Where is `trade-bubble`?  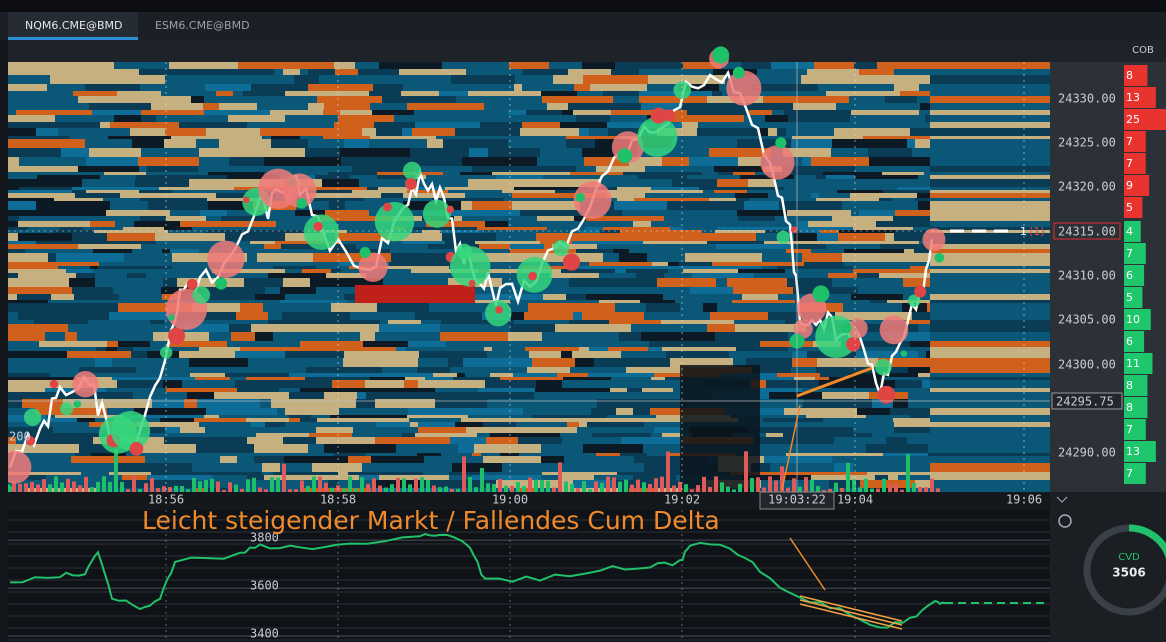 trade-bubble is located at coordinates (301, 203).